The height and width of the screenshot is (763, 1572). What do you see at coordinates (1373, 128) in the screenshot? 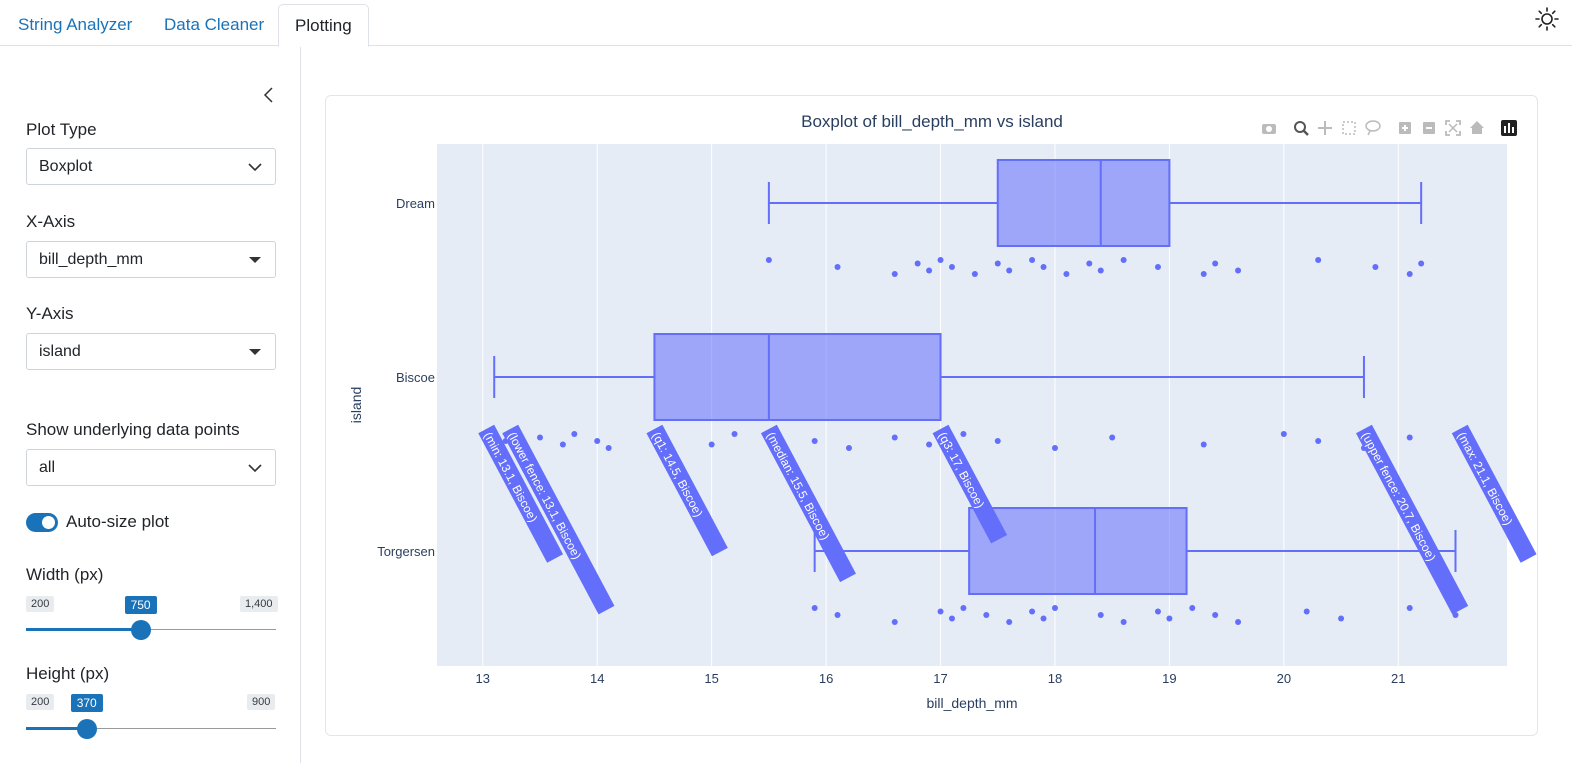
I see `lasso-icon` at bounding box center [1373, 128].